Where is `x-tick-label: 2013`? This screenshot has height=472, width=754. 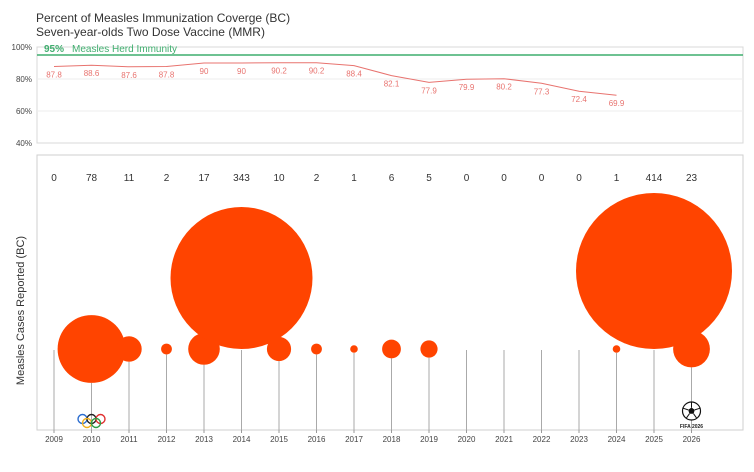 x-tick-label: 2013 is located at coordinates (204, 439).